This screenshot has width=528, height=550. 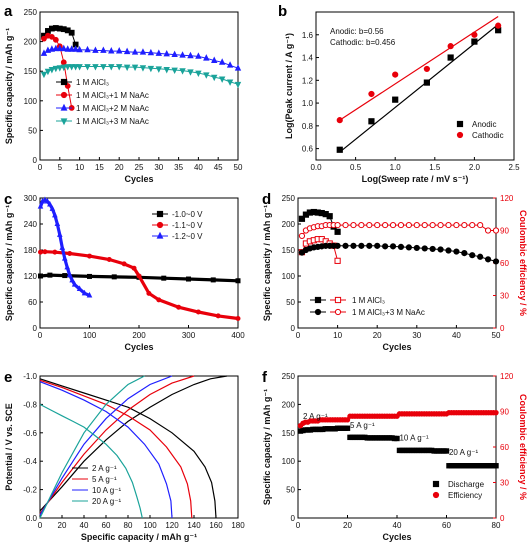 I want to click on legend-label: 1 M AlCl₃+2 M NaAc, so click(x=112, y=108).